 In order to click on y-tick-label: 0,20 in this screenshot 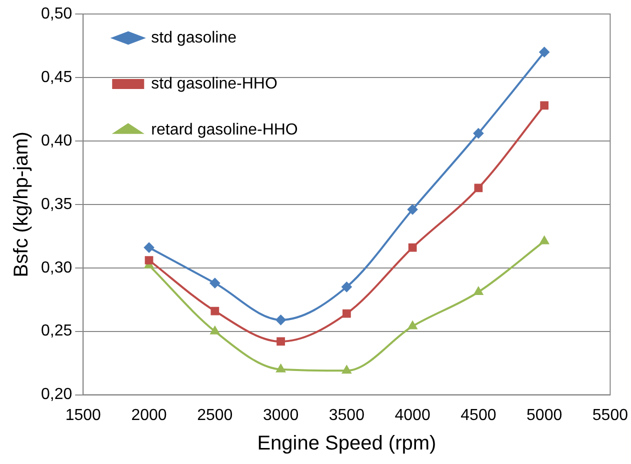, I will do `click(56, 395)`.